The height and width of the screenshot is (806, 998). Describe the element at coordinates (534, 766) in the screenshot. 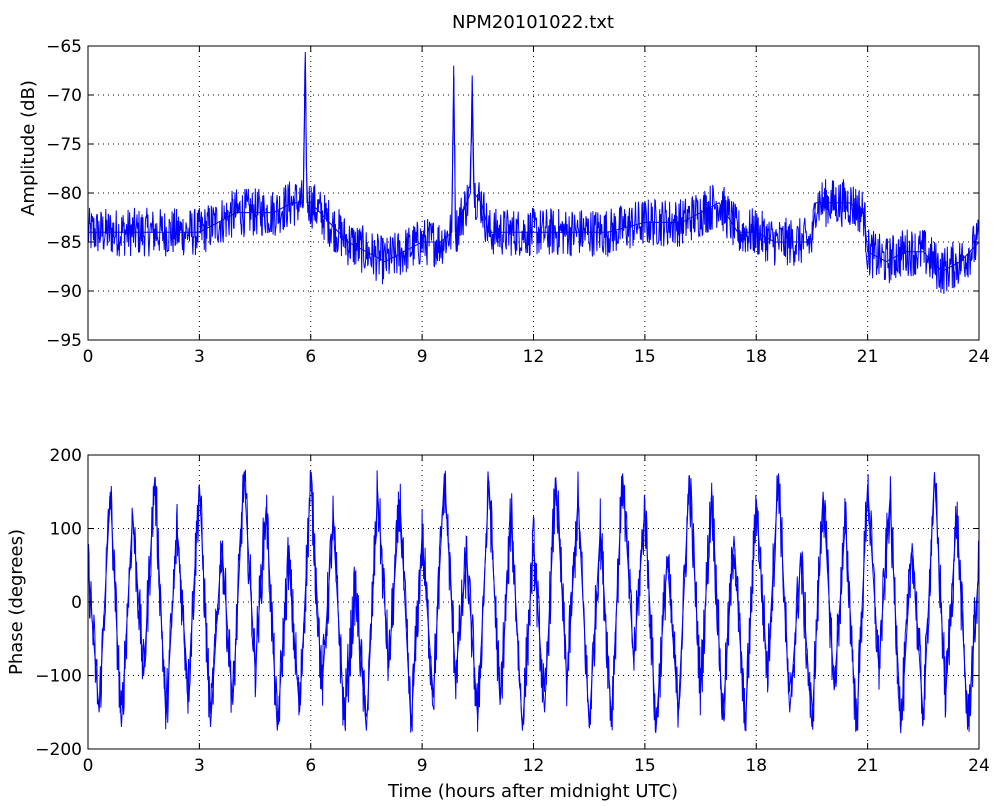

I see `phase-x-tick-label: 12` at that location.